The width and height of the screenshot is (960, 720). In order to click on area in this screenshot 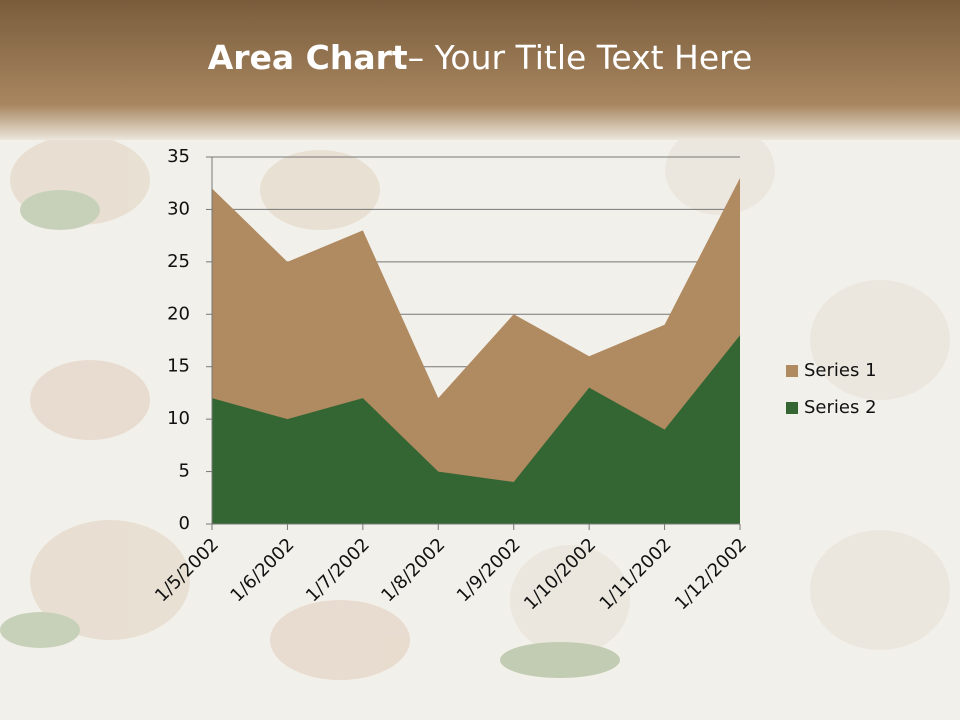, I will do `click(476, 429)`.